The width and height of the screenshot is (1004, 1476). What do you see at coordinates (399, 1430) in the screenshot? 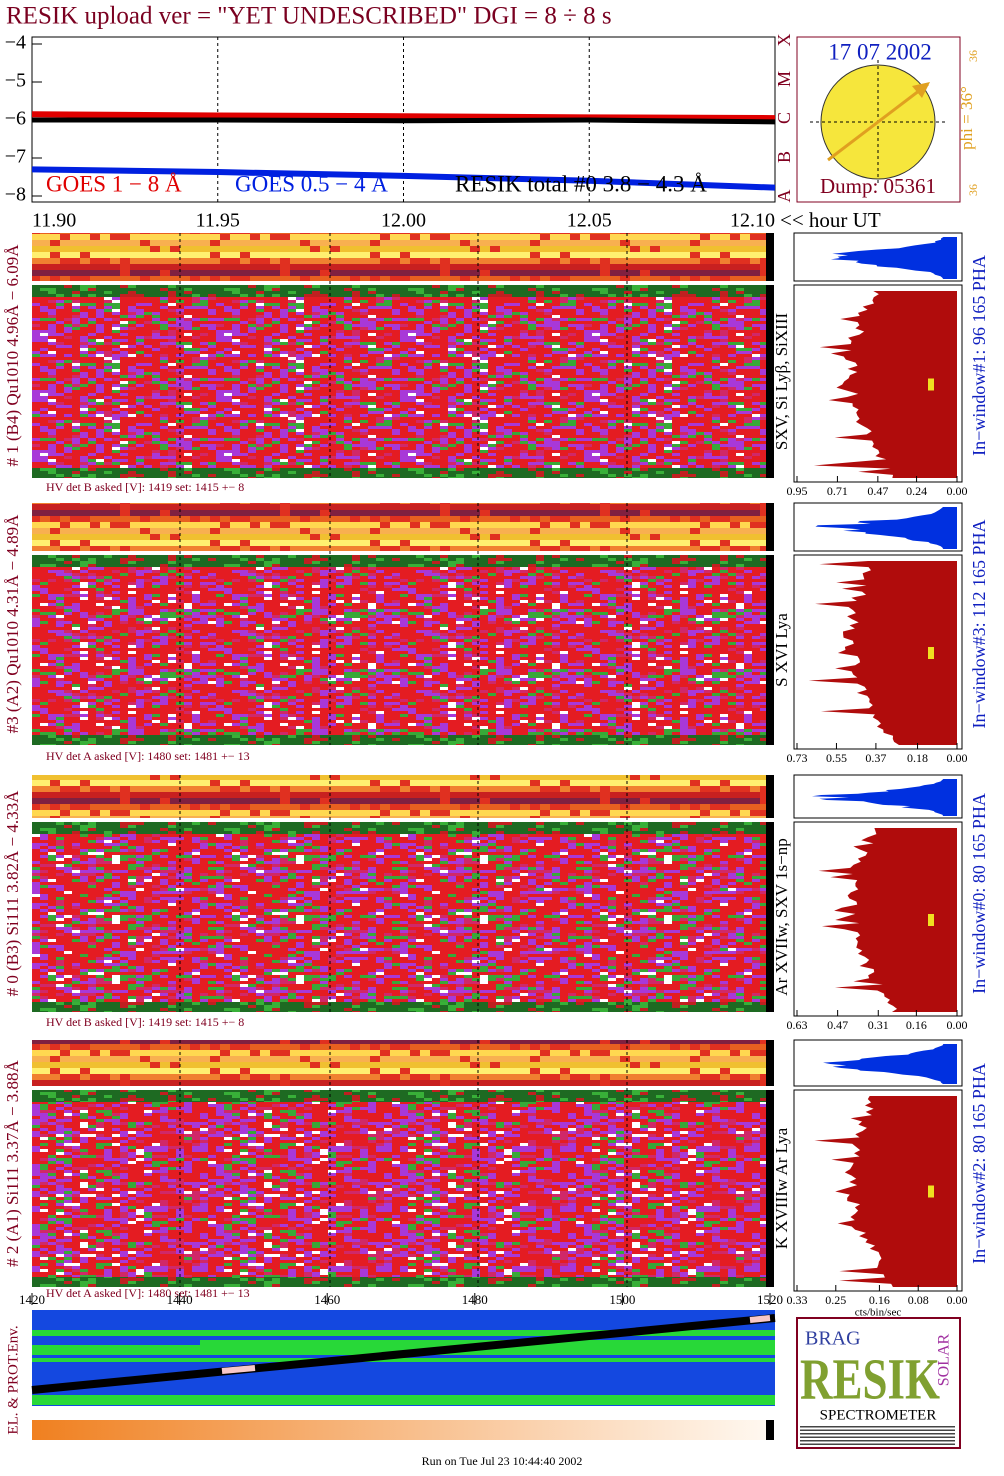
I see `env-bar` at bounding box center [399, 1430].